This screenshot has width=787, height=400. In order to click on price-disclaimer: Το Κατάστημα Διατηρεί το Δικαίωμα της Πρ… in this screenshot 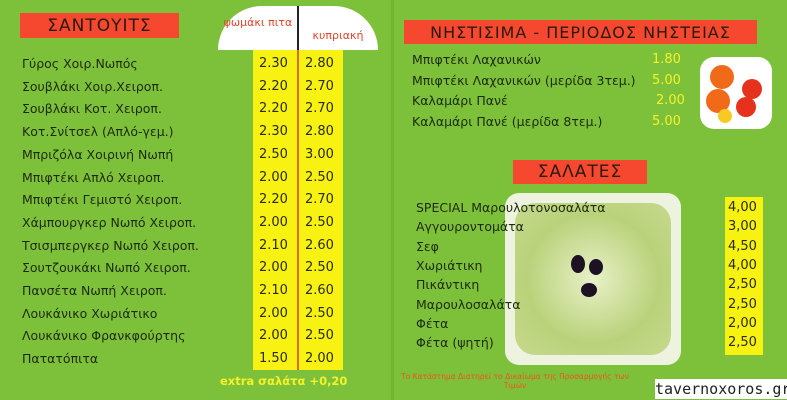, I will do `click(515, 381)`.